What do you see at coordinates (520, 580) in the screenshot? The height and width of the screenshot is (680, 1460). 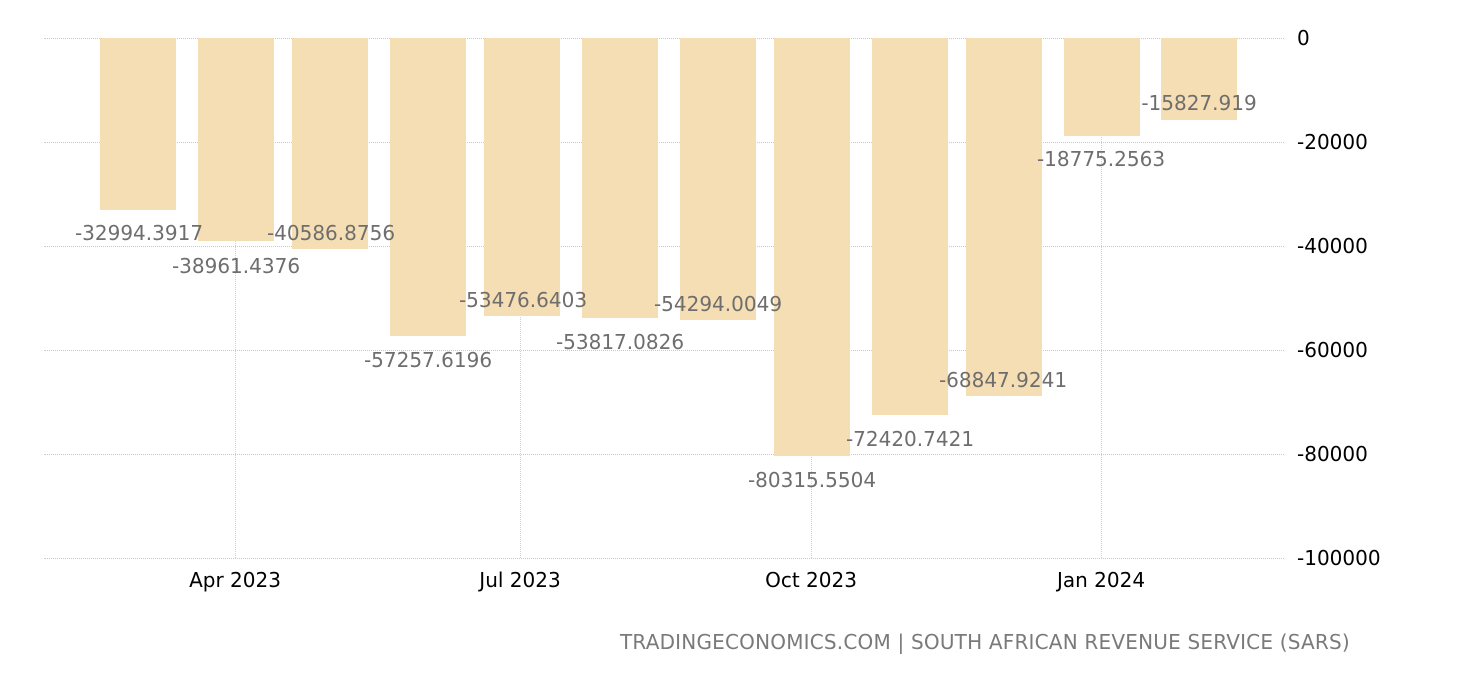 I see `x-tick: Jul 2023` at bounding box center [520, 580].